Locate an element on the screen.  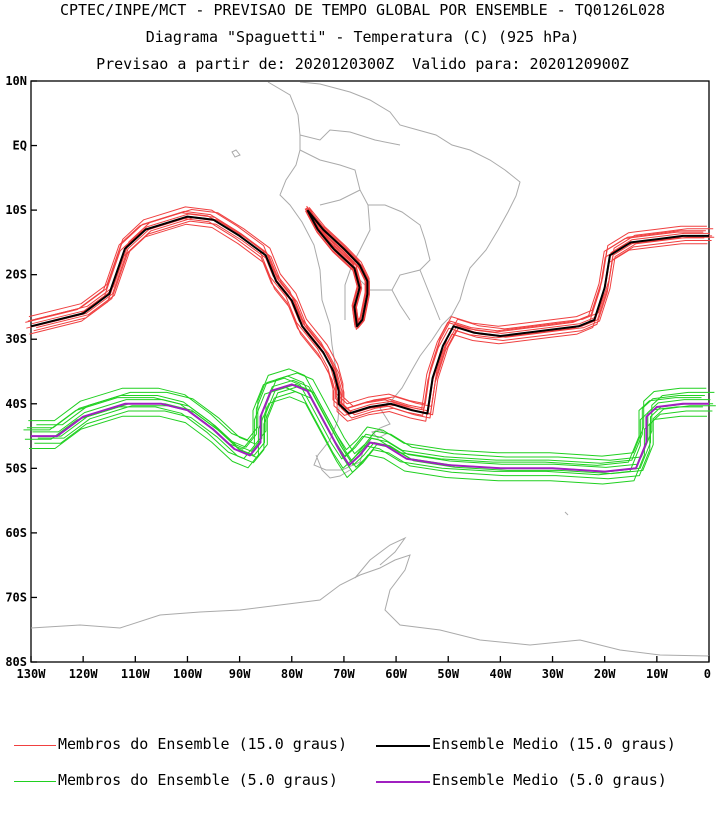
lat-tick-label: 50S is located at coordinates (16, 468).